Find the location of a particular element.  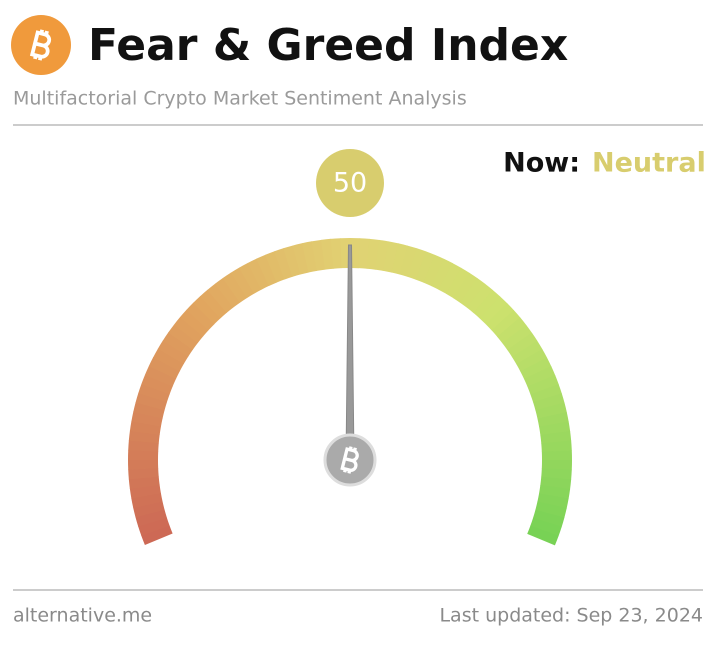

value-label: 50 is located at coordinates (350, 183).